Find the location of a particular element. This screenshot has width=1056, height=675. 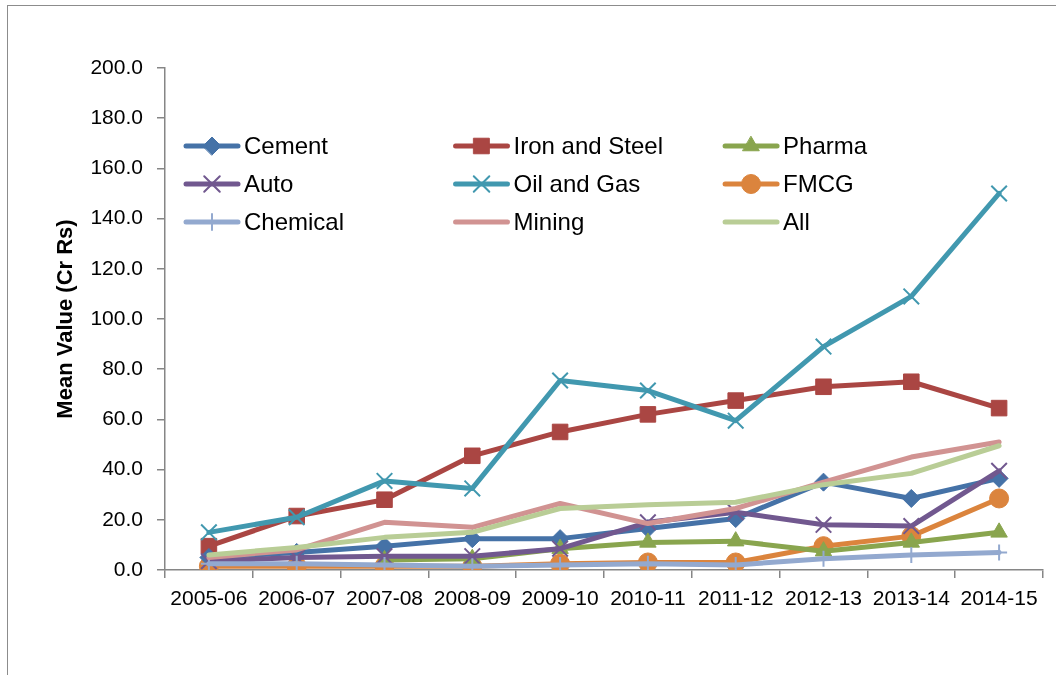

y-tick-label: 0.0 is located at coordinates (128, 568).